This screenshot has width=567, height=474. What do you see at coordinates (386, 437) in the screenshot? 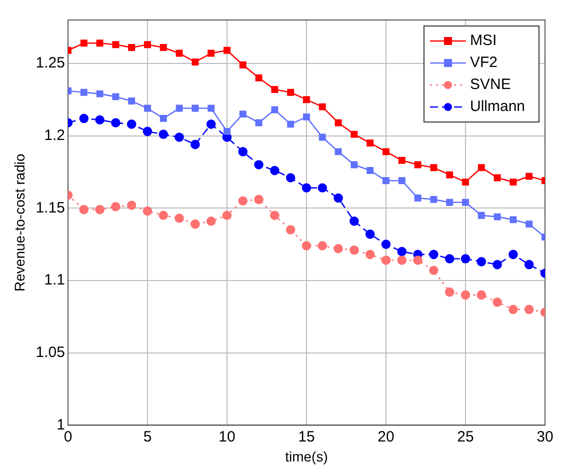
I see `x-tick-label: 20` at bounding box center [386, 437].